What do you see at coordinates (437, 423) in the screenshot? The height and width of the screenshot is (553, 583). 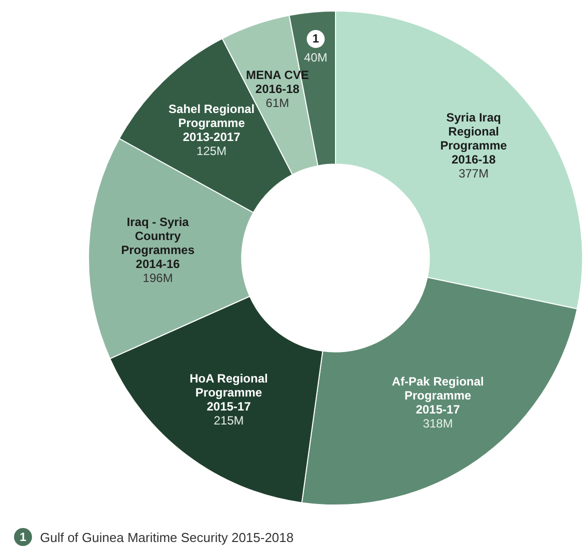 I see `data-label: 318M` at bounding box center [437, 423].